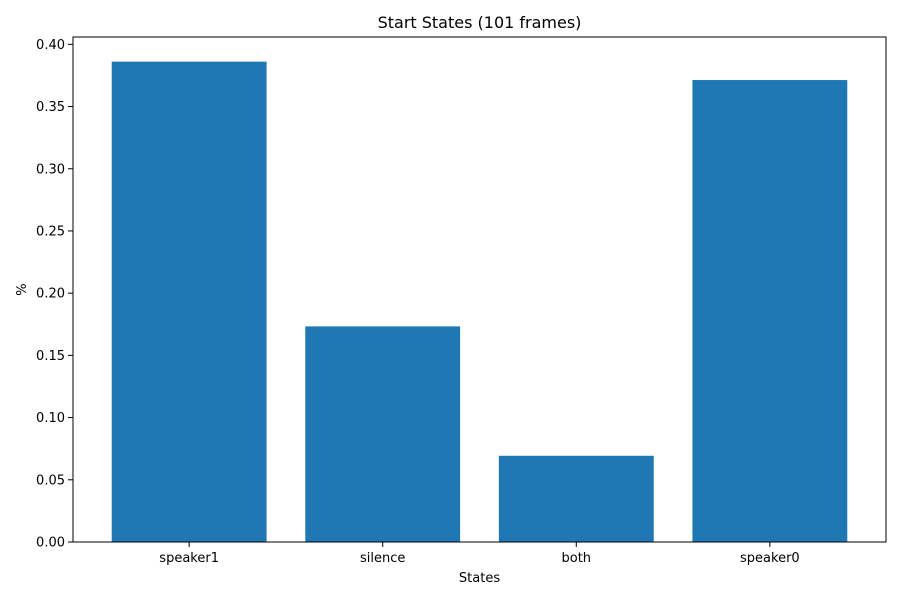 This screenshot has height=600, width=900. What do you see at coordinates (479, 554) in the screenshot?
I see `x-axis-ticks: speaker1 silence both speaker0` at bounding box center [479, 554].